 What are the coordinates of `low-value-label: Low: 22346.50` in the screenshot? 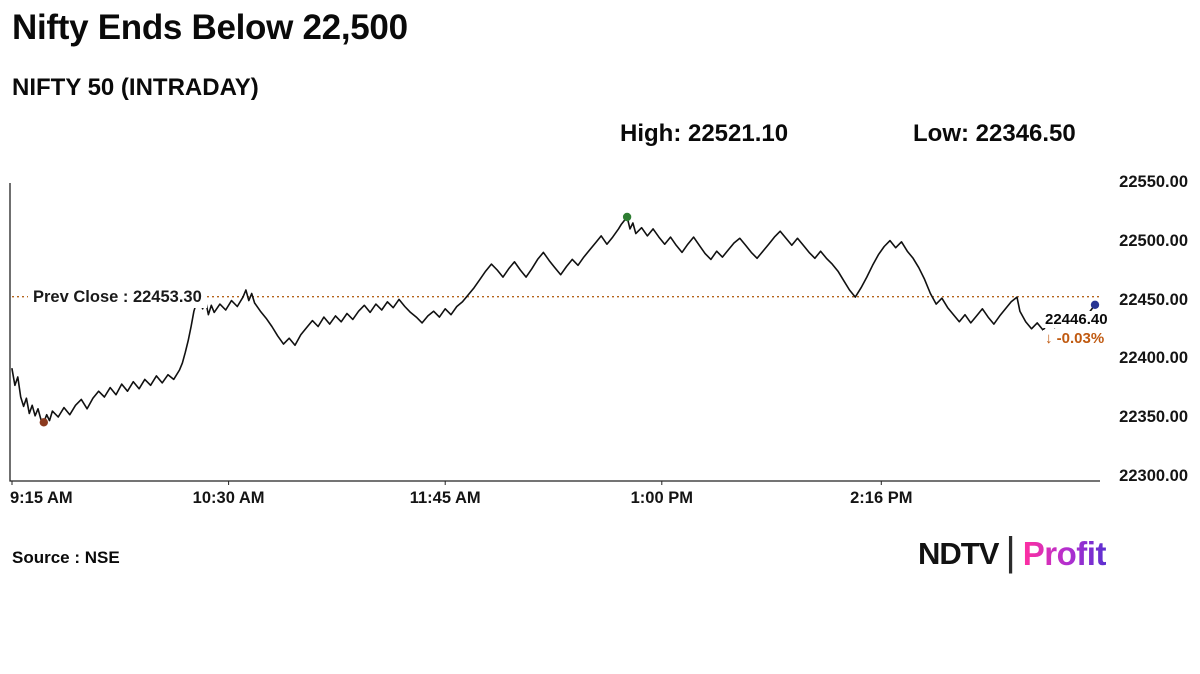 It's located at (994, 133).